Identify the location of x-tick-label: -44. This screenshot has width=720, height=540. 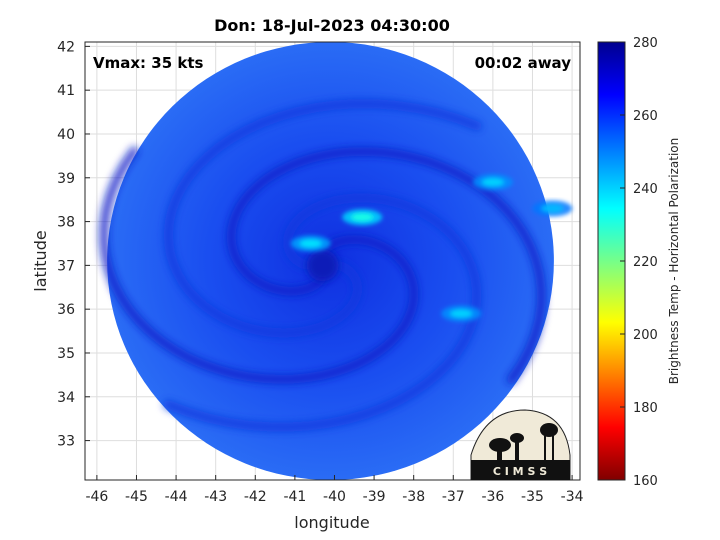
(176, 497).